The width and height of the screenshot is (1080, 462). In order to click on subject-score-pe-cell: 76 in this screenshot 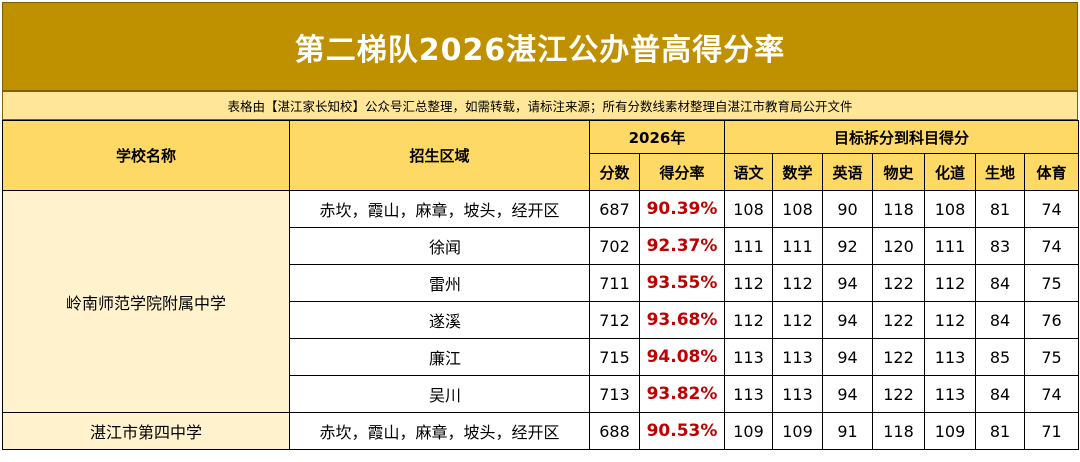, I will do `click(1051, 320)`.